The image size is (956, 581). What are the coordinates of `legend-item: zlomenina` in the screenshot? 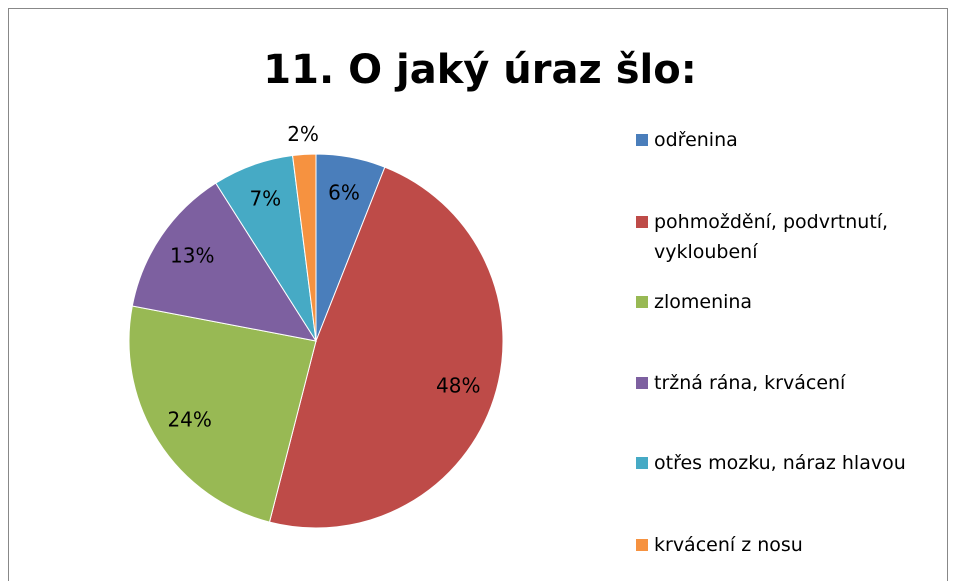 It's located at (791, 302).